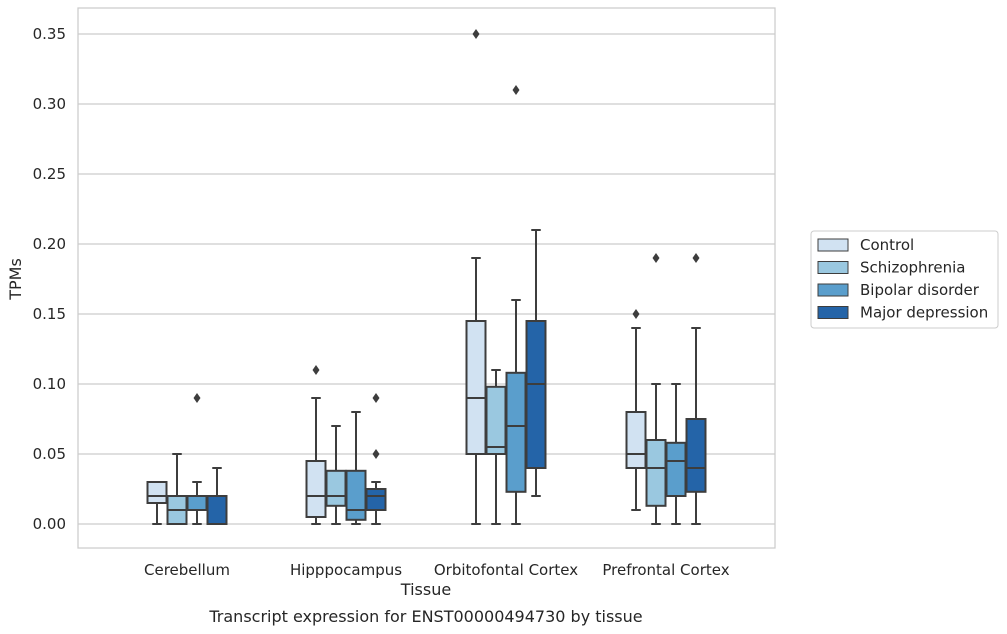  I want to click on x-tick-label: Hipppocampus, so click(346, 570).